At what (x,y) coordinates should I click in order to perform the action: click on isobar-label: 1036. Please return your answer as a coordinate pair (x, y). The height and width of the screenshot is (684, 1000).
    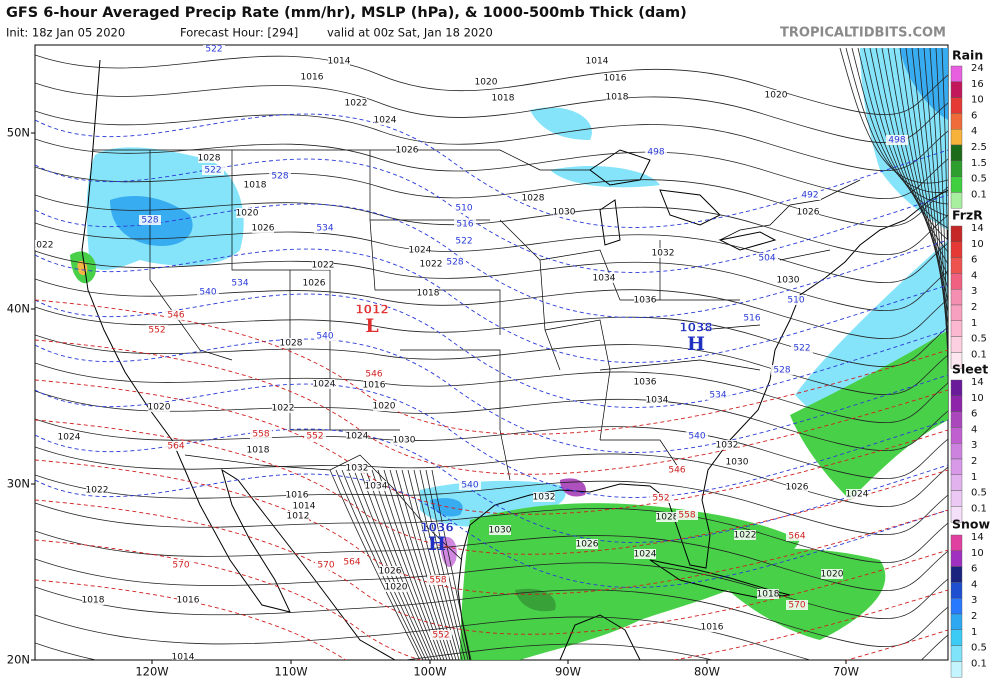
    Looking at the image, I should click on (645, 383).